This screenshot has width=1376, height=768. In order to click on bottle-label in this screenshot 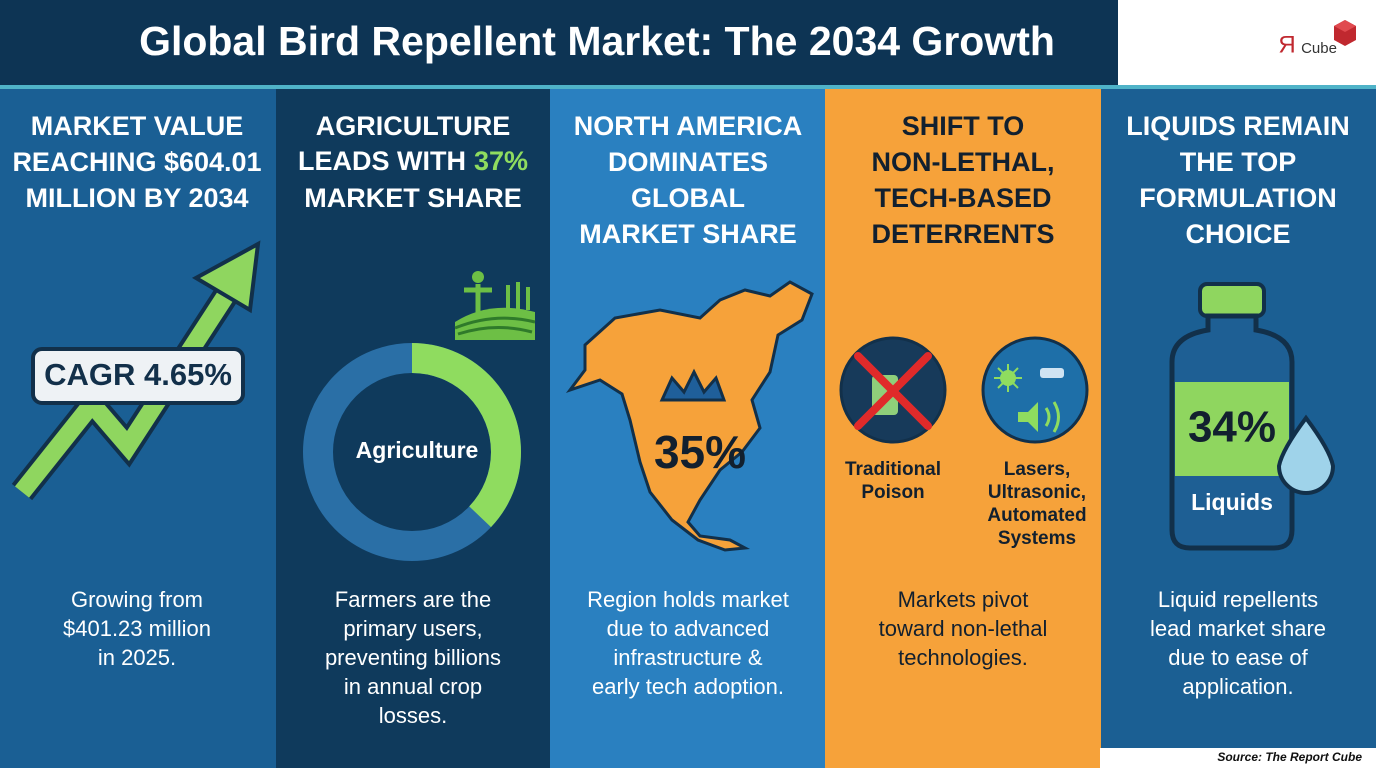, I will do `click(1232, 429)`.